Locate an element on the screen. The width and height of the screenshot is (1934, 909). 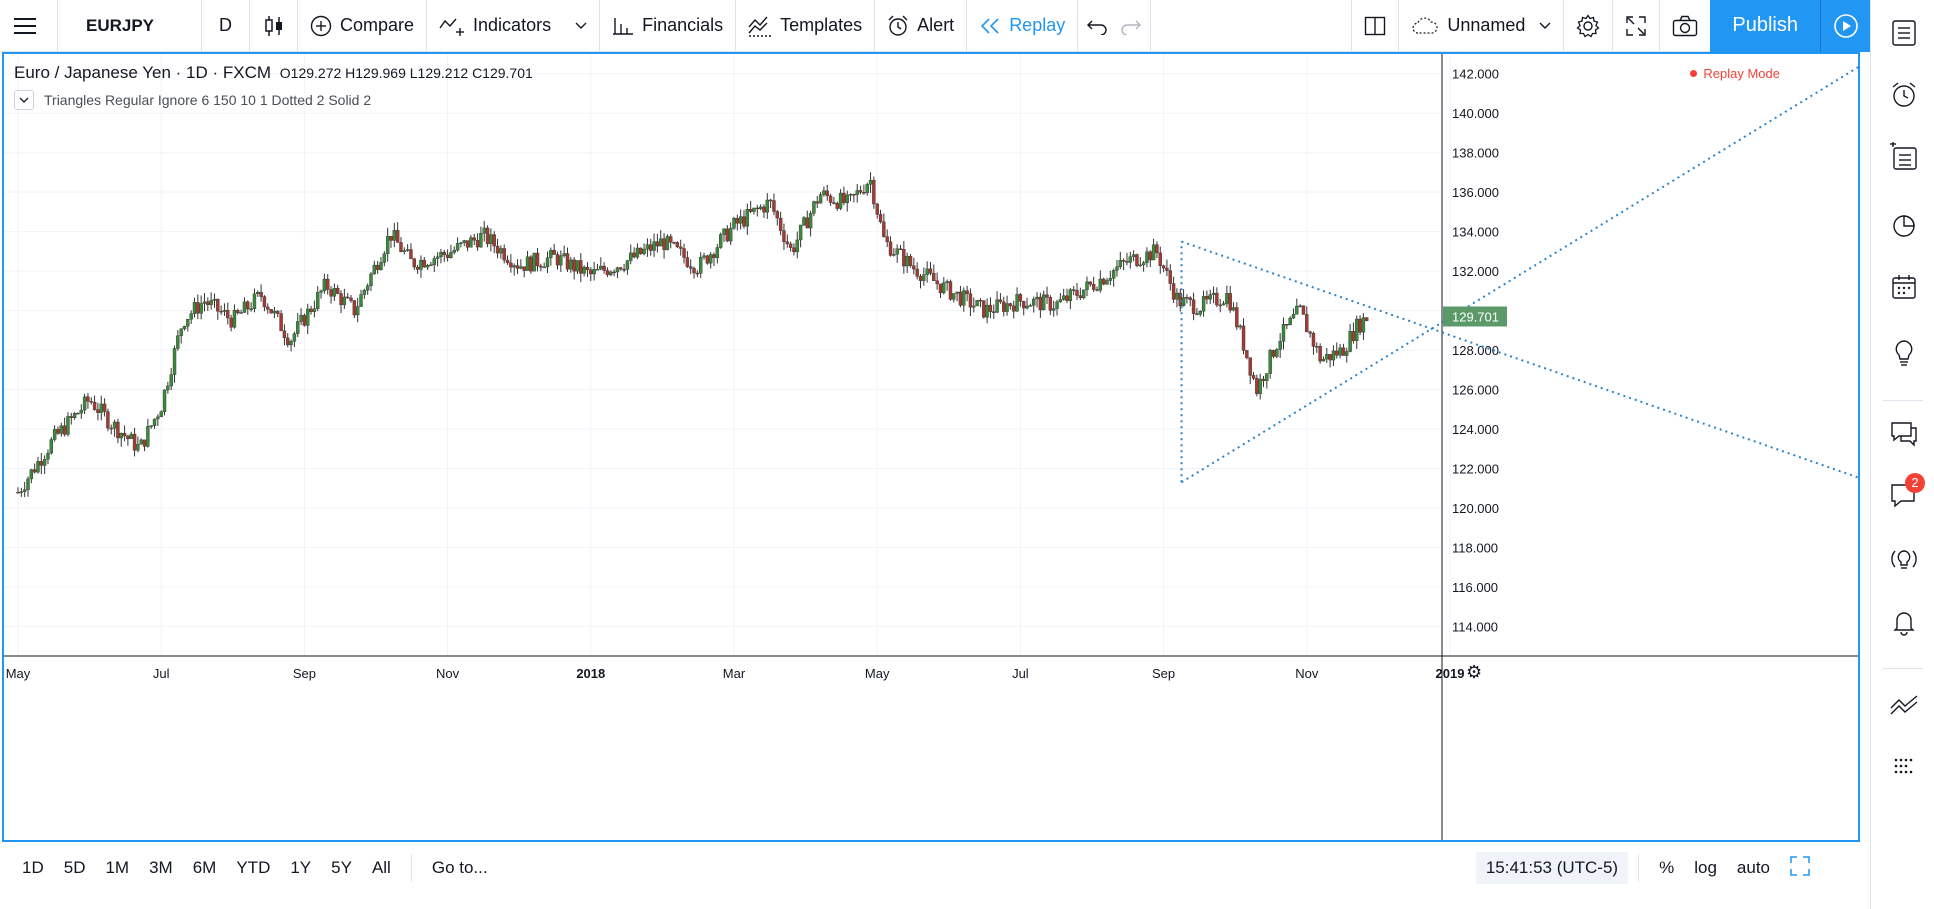
range-ytd: YTD is located at coordinates (253, 867).